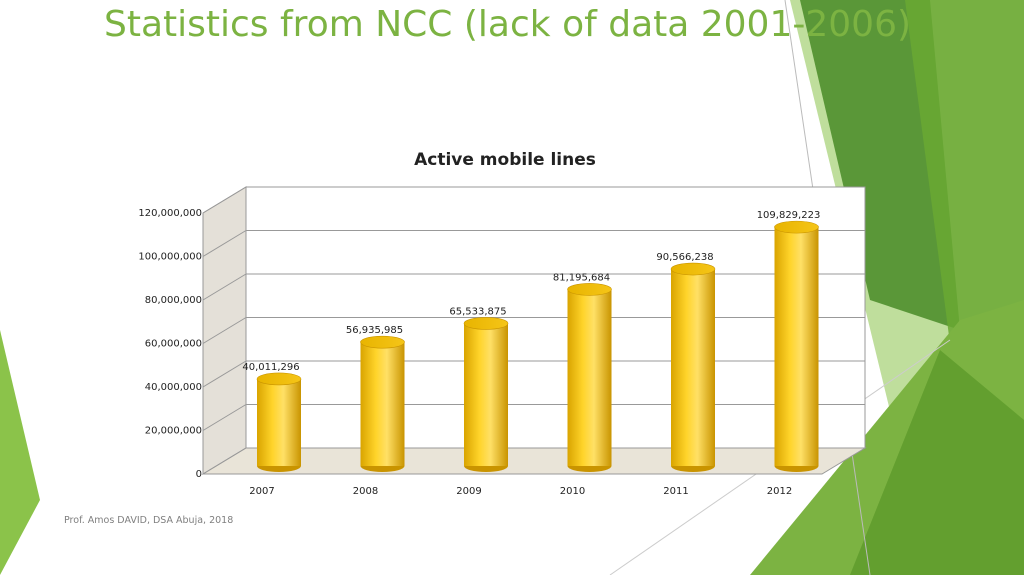  What do you see at coordinates (173, 344) in the screenshot?
I see `y-tick-label: 60,000,000` at bounding box center [173, 344].